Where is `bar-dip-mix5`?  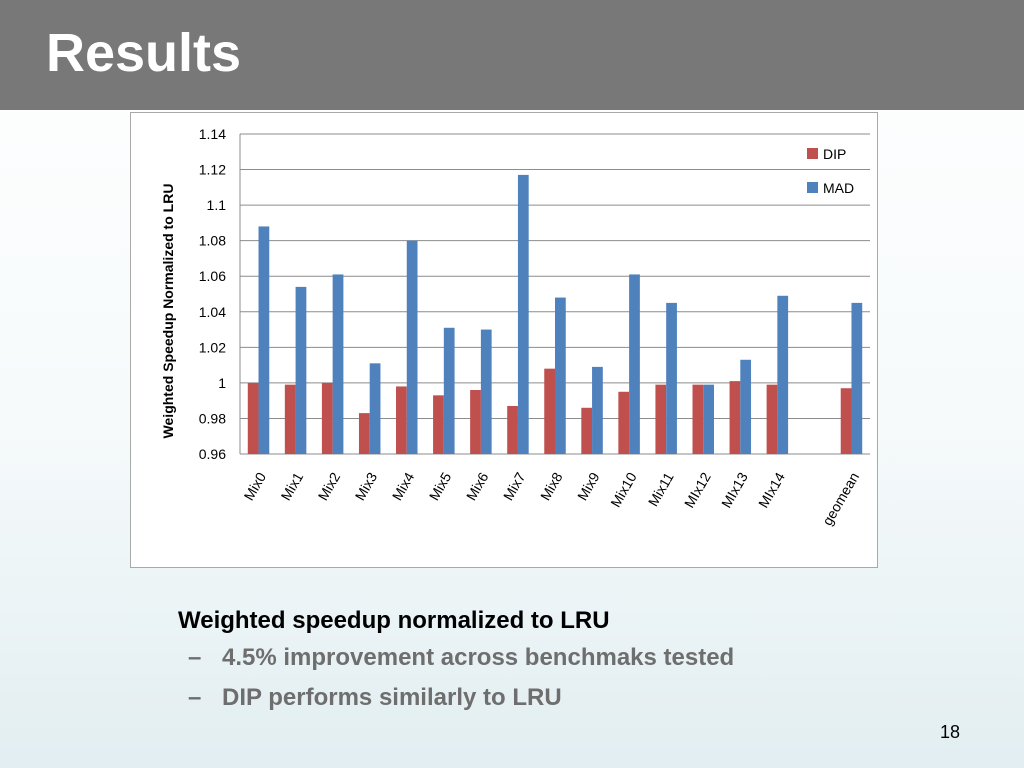 bar-dip-mix5 is located at coordinates (438, 424).